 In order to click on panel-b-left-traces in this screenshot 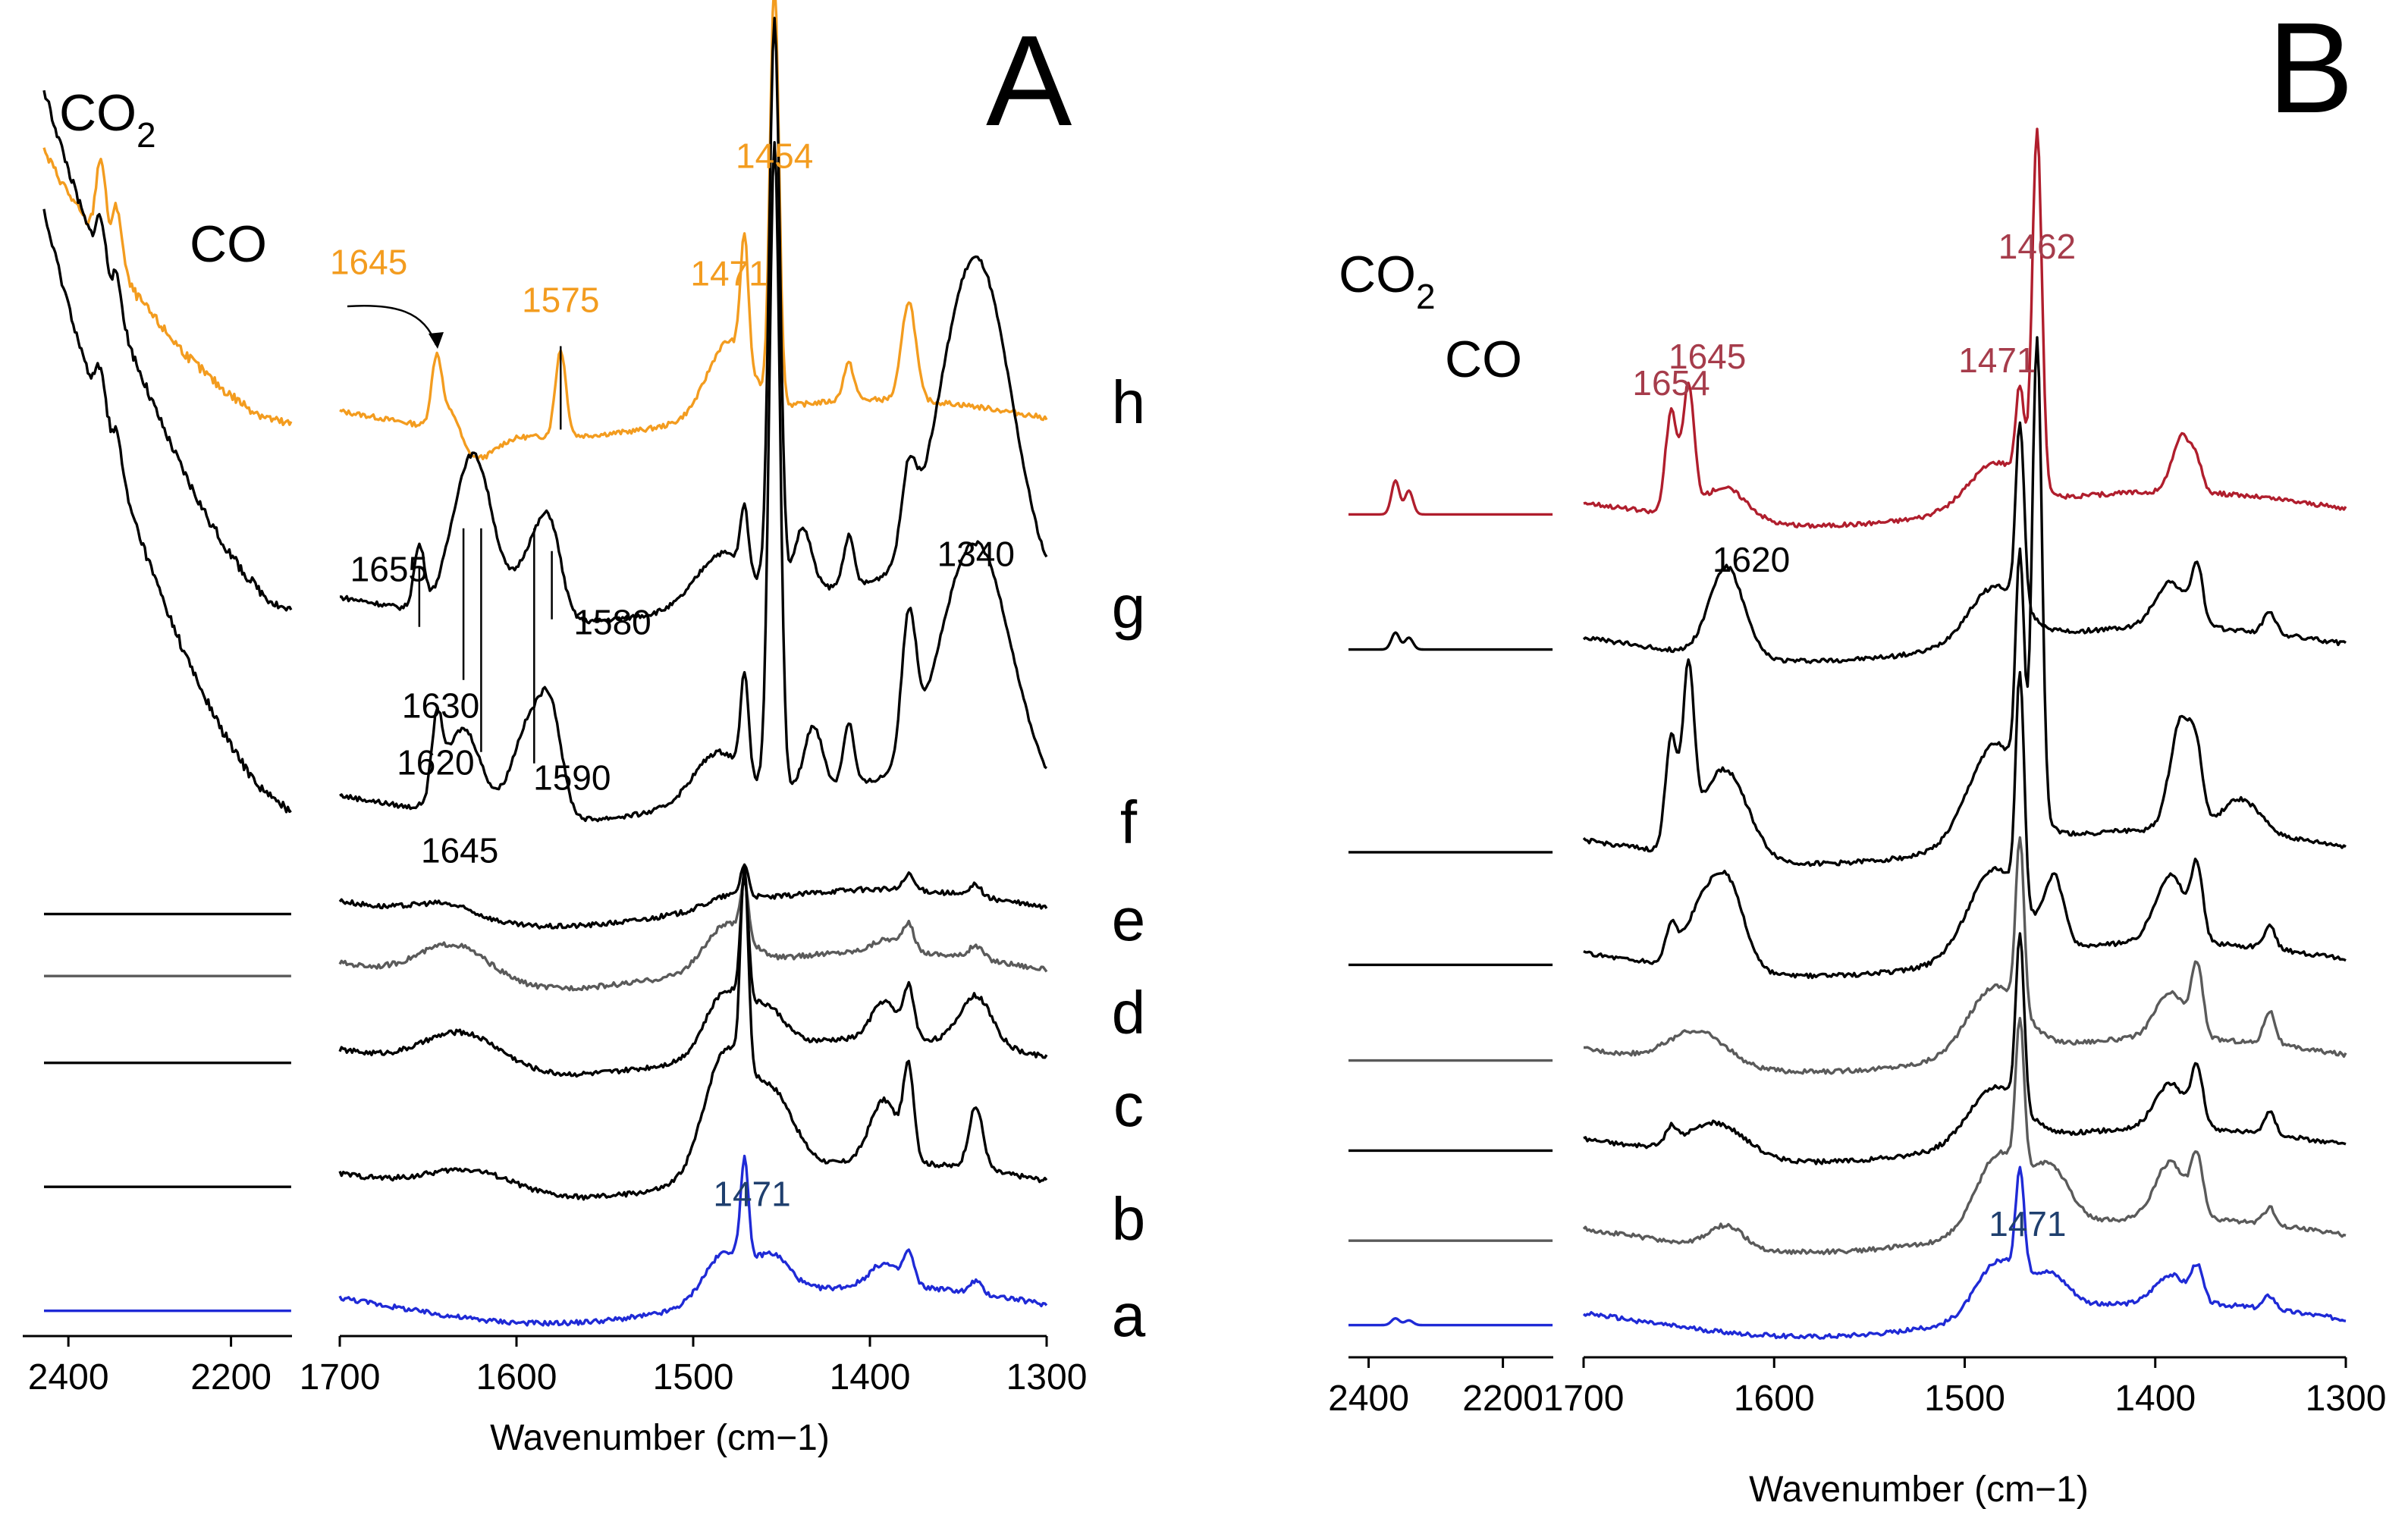, I will do `click(1450, 903)`.